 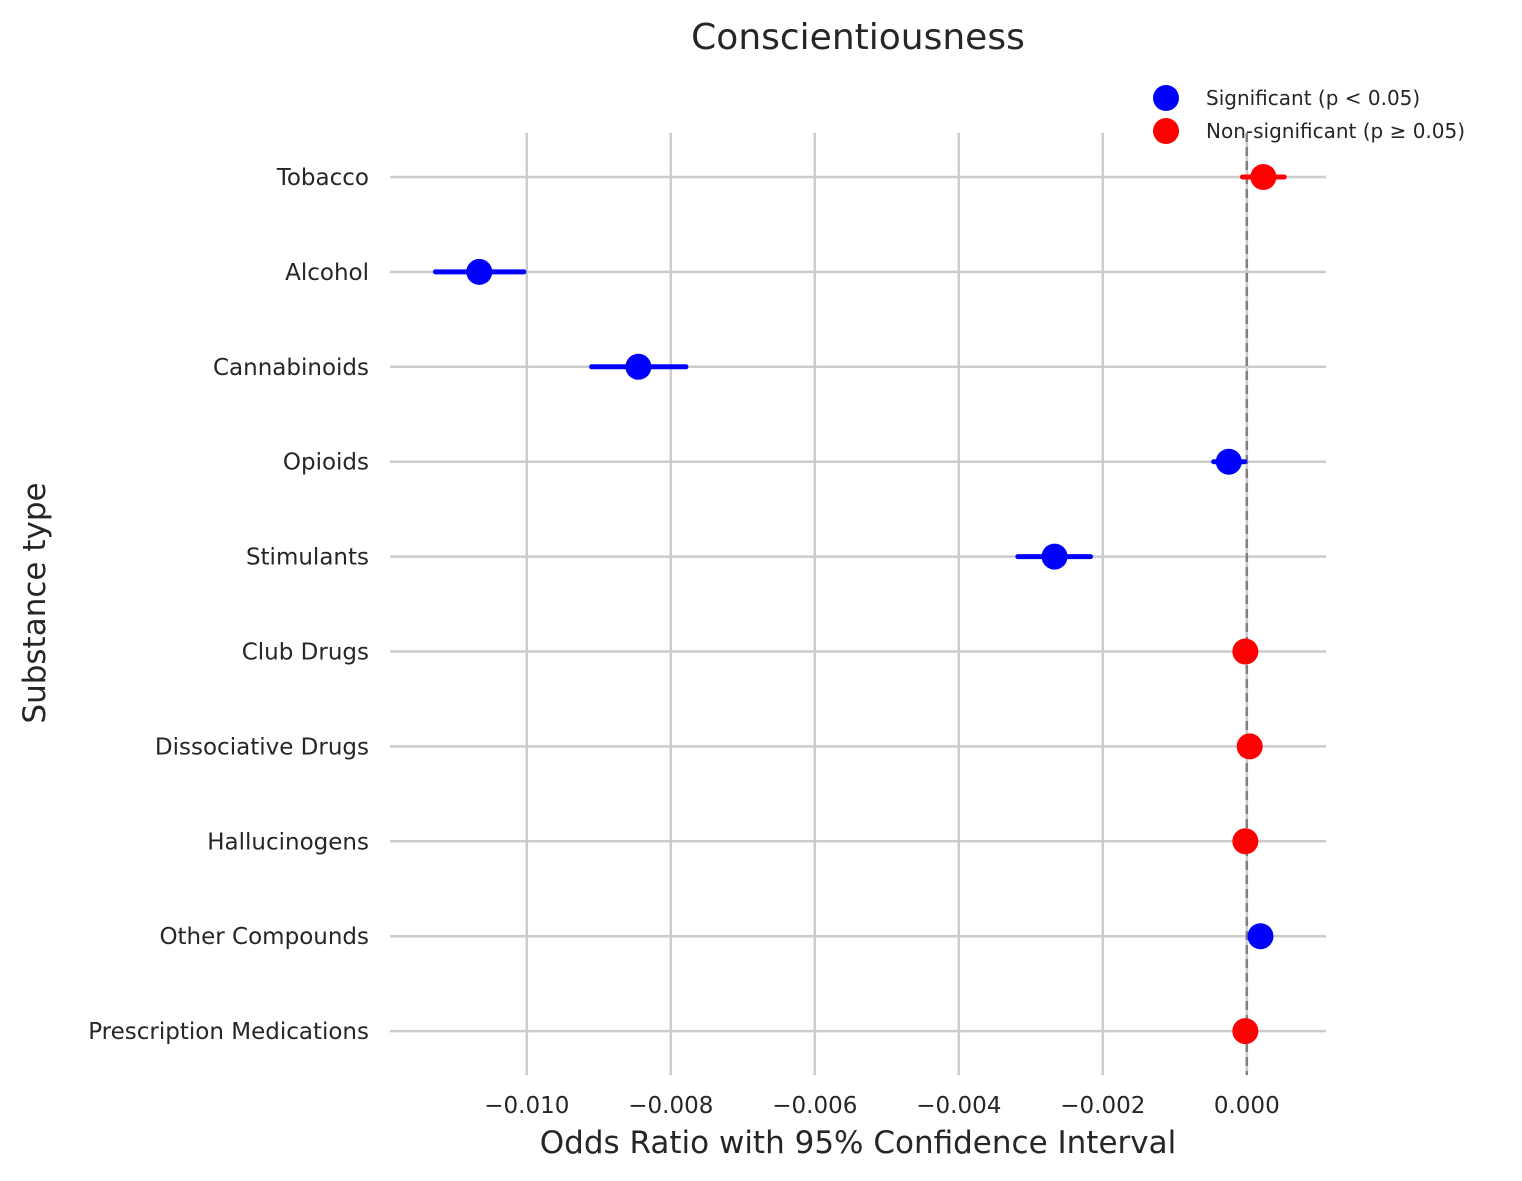 What do you see at coordinates (670, 1106) in the screenshot?
I see `x-tick-label: −0.008` at bounding box center [670, 1106].